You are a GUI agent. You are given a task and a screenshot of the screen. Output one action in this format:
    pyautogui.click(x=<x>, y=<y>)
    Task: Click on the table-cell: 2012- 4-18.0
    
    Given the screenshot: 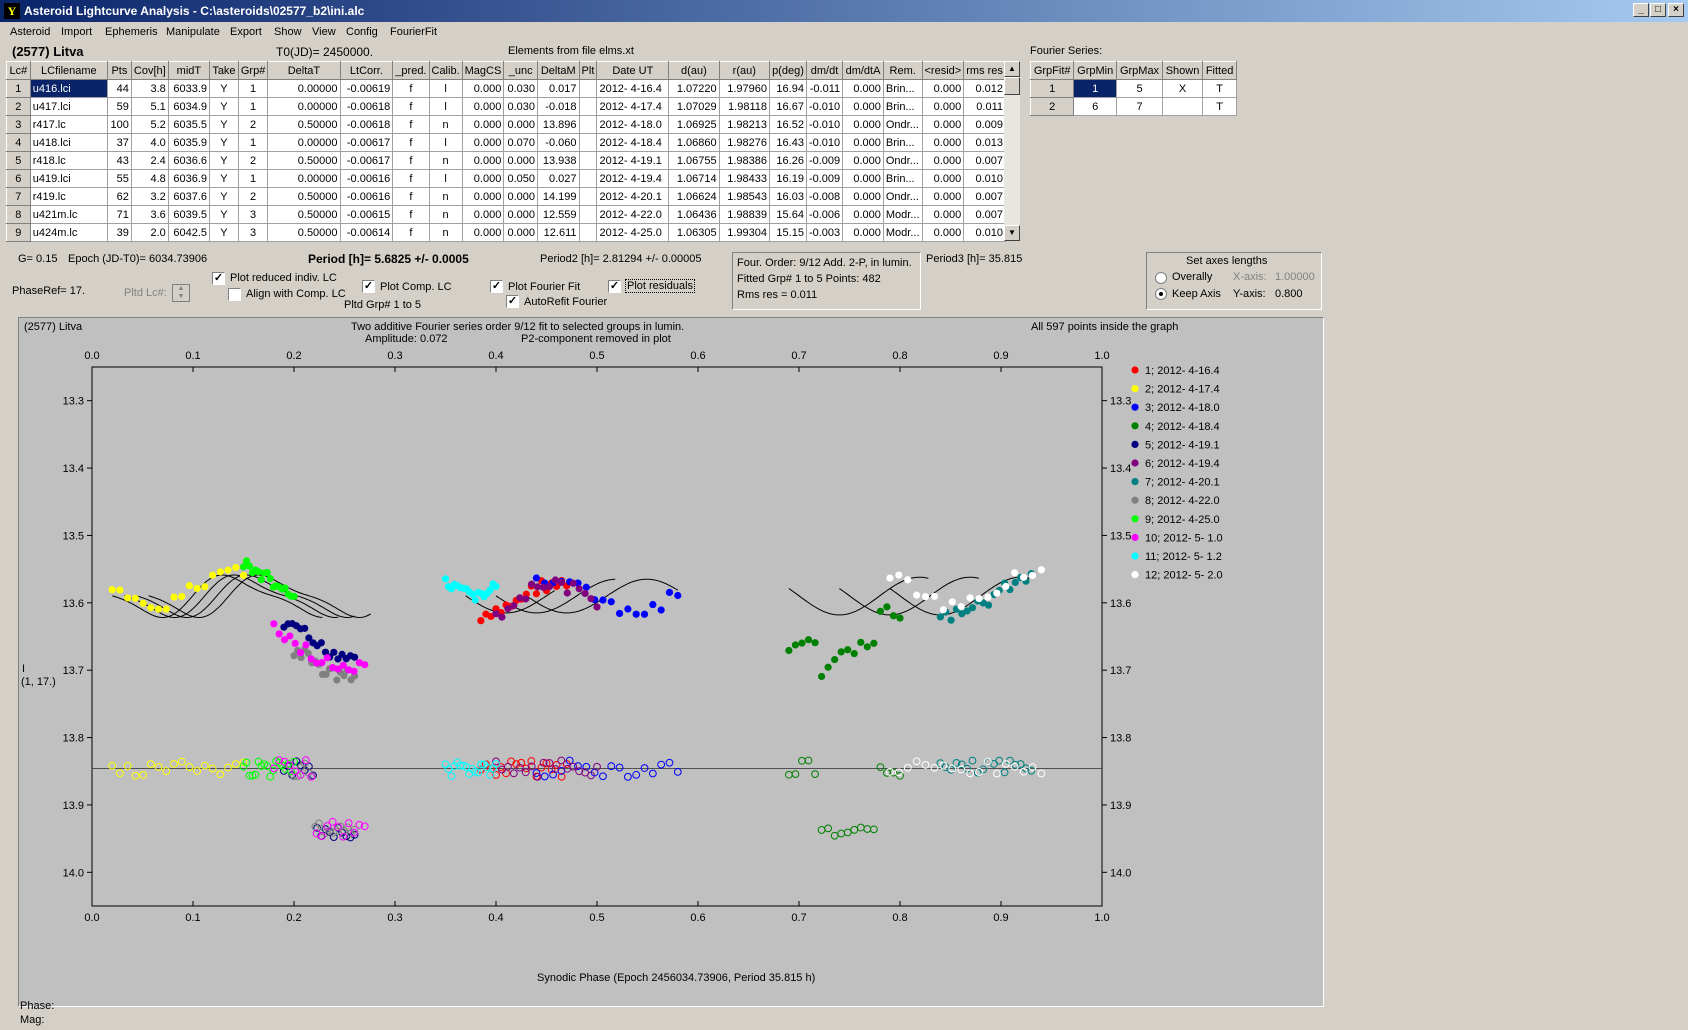 What is the action you would take?
    pyautogui.click(x=633, y=124)
    